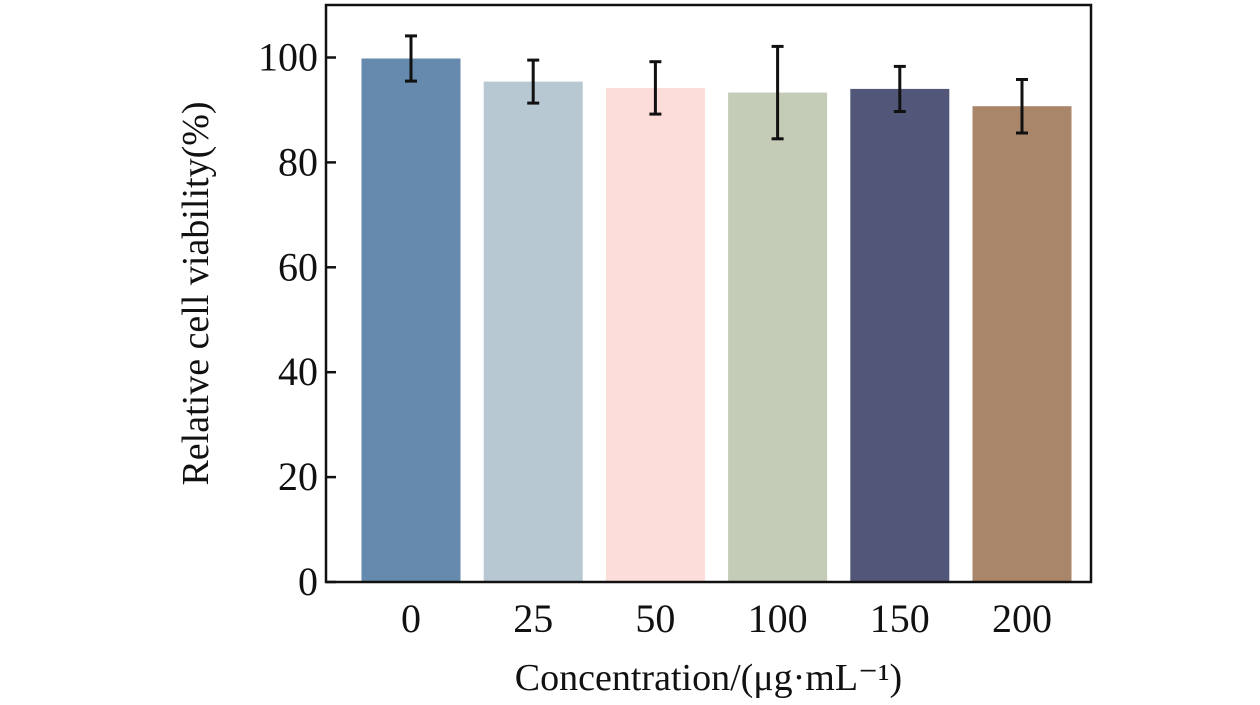 This screenshot has width=1260, height=705. What do you see at coordinates (298, 371) in the screenshot?
I see `y-tick-label: 40` at bounding box center [298, 371].